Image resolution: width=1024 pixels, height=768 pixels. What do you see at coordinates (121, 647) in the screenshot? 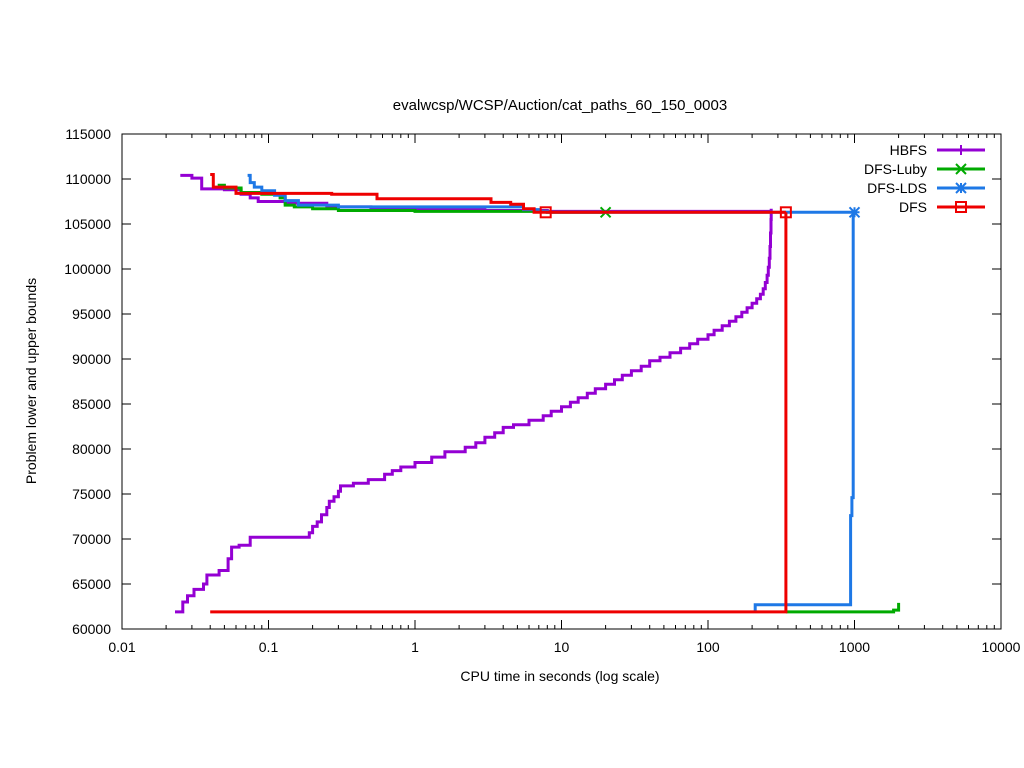
I see `x-tick-label: 0.01` at bounding box center [121, 647].